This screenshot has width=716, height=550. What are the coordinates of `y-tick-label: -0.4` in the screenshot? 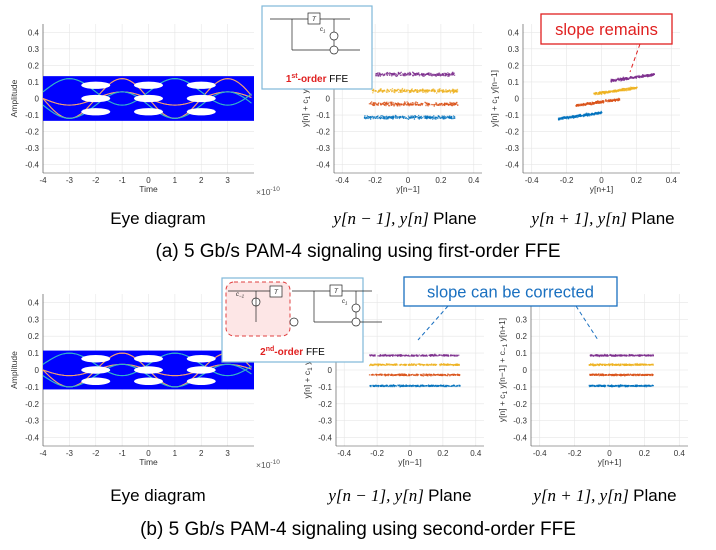 It's located at (323, 165).